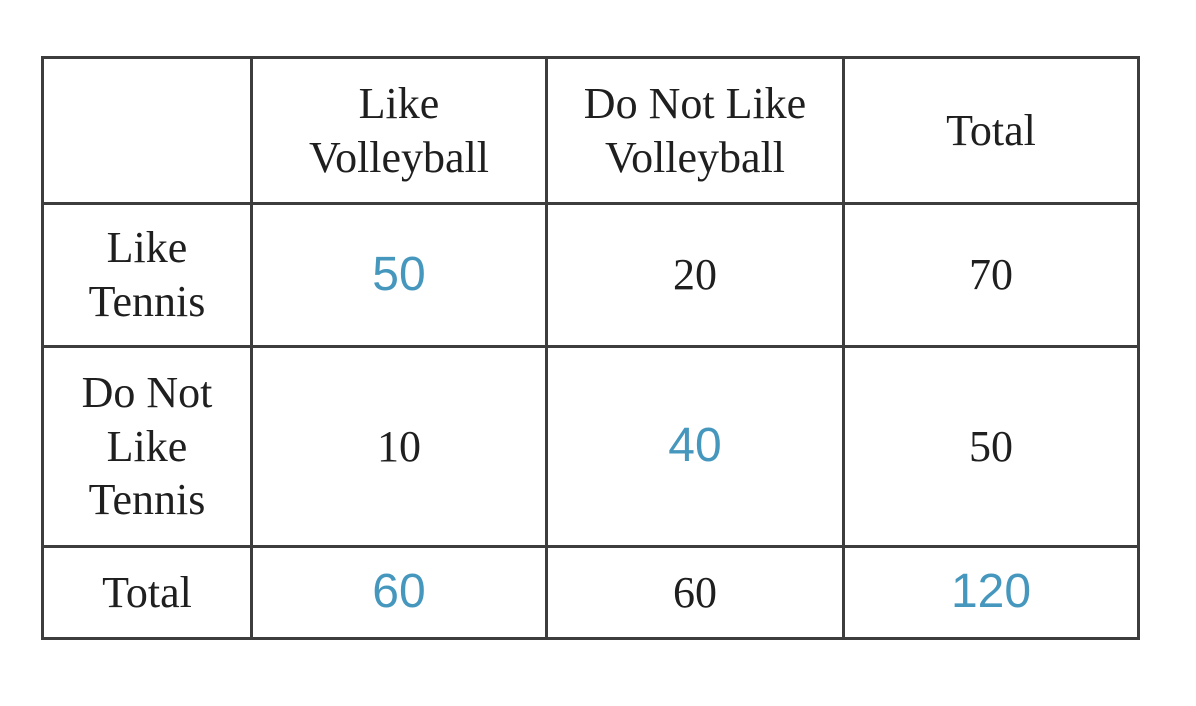 The height and width of the screenshot is (706, 1196). What do you see at coordinates (147, 275) in the screenshot?
I see `row-header-like-tennis: Like Tennis` at bounding box center [147, 275].